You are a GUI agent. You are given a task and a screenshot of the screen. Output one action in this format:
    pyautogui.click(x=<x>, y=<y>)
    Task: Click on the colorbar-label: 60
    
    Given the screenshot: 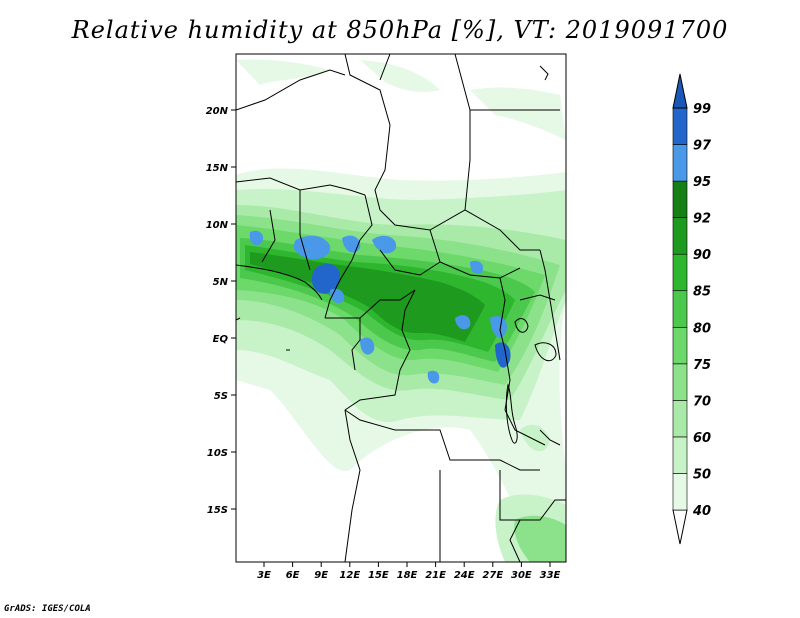 What is the action you would take?
    pyautogui.click(x=702, y=438)
    